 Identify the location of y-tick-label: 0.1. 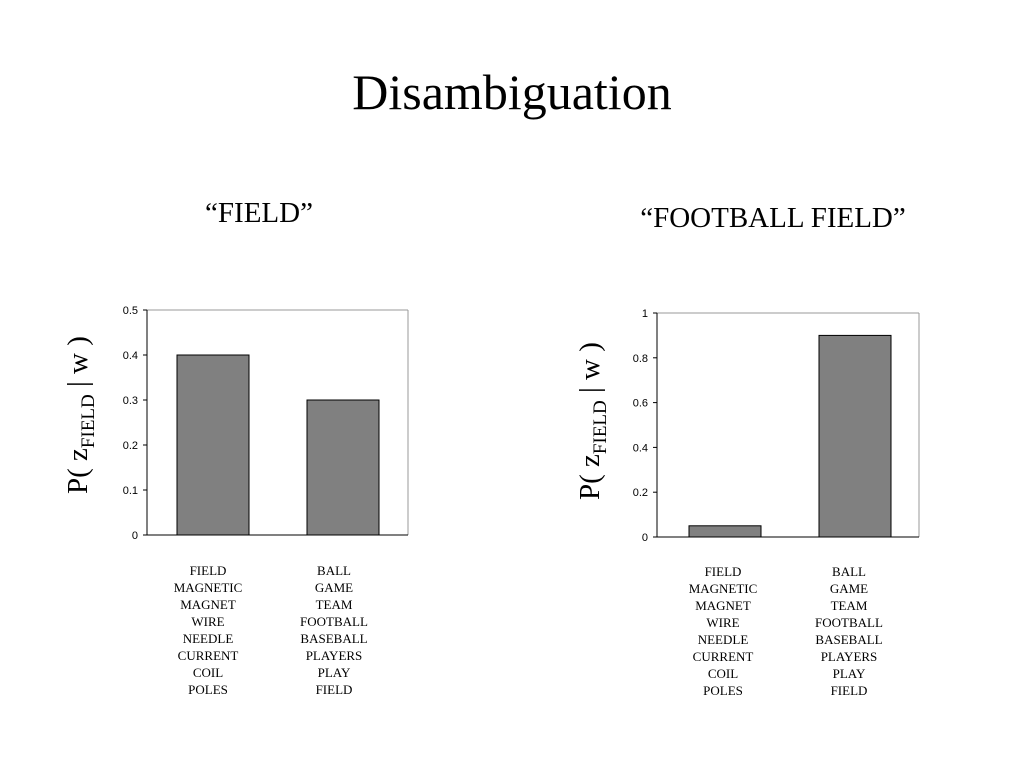
(130, 491).